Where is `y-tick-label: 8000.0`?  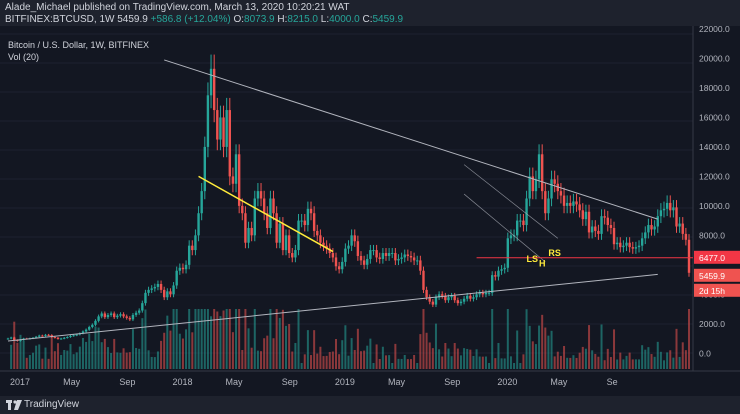 y-tick-label: 8000.0 is located at coordinates (712, 235).